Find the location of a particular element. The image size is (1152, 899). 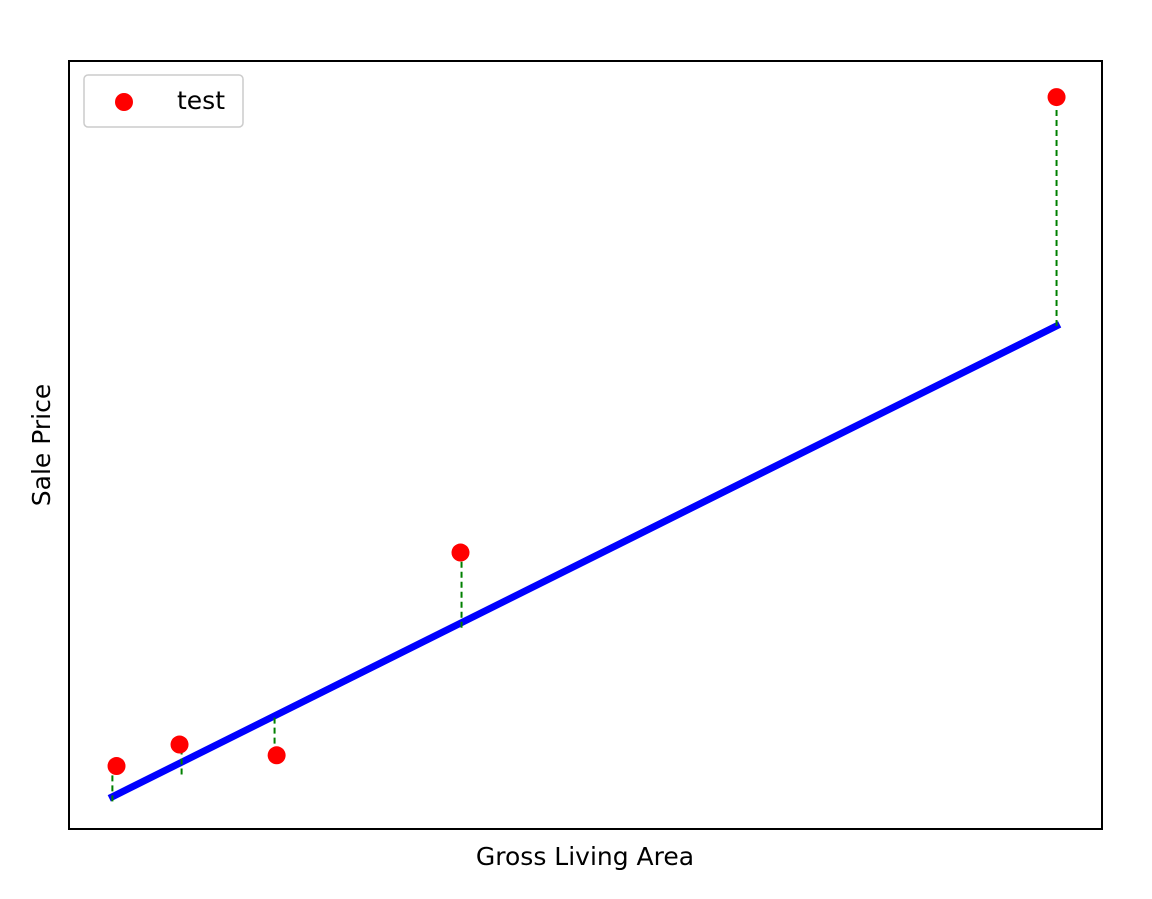

legend-marker is located at coordinates (124, 102).